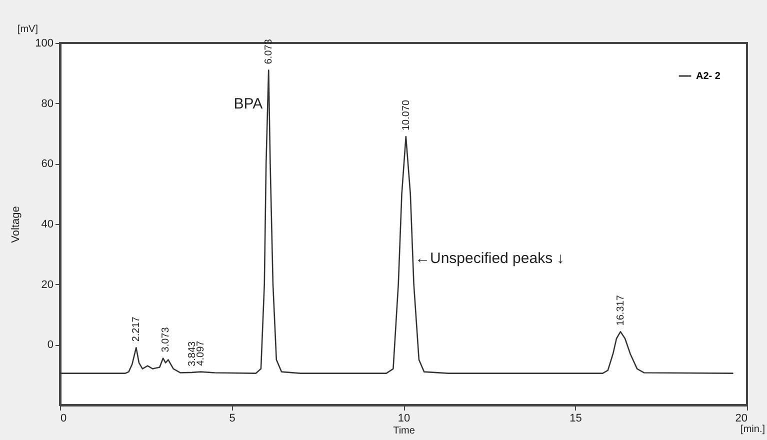  Describe the element at coordinates (620, 310) in the screenshot. I see `annotation: 16.317` at that location.